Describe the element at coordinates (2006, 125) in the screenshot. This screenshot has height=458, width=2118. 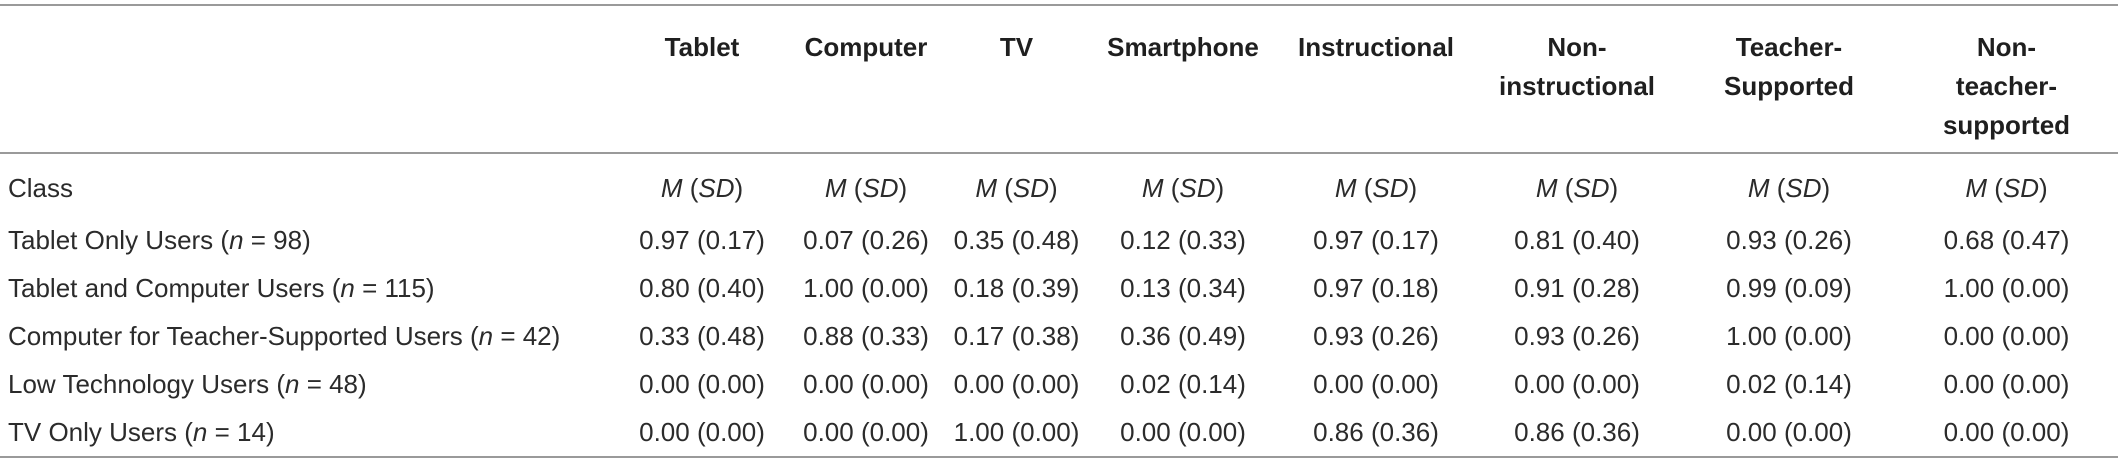
I see `header-non-teacher-supported-line-3: supported` at that location.